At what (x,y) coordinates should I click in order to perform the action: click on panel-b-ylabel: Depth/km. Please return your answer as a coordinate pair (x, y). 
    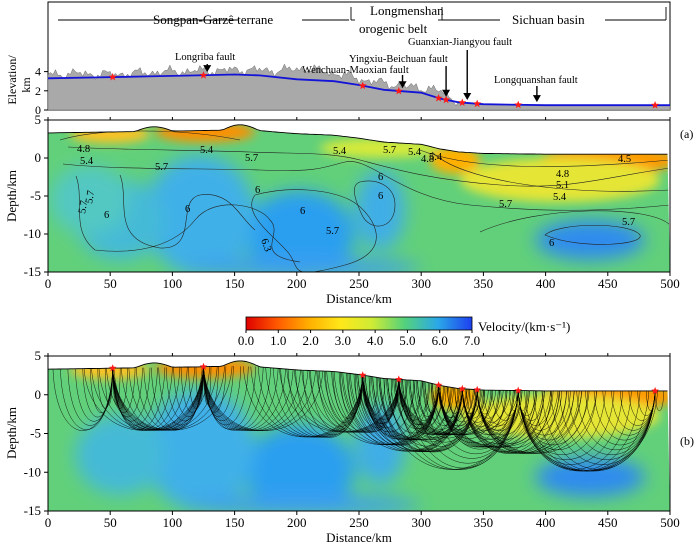
    Looking at the image, I should click on (11, 433).